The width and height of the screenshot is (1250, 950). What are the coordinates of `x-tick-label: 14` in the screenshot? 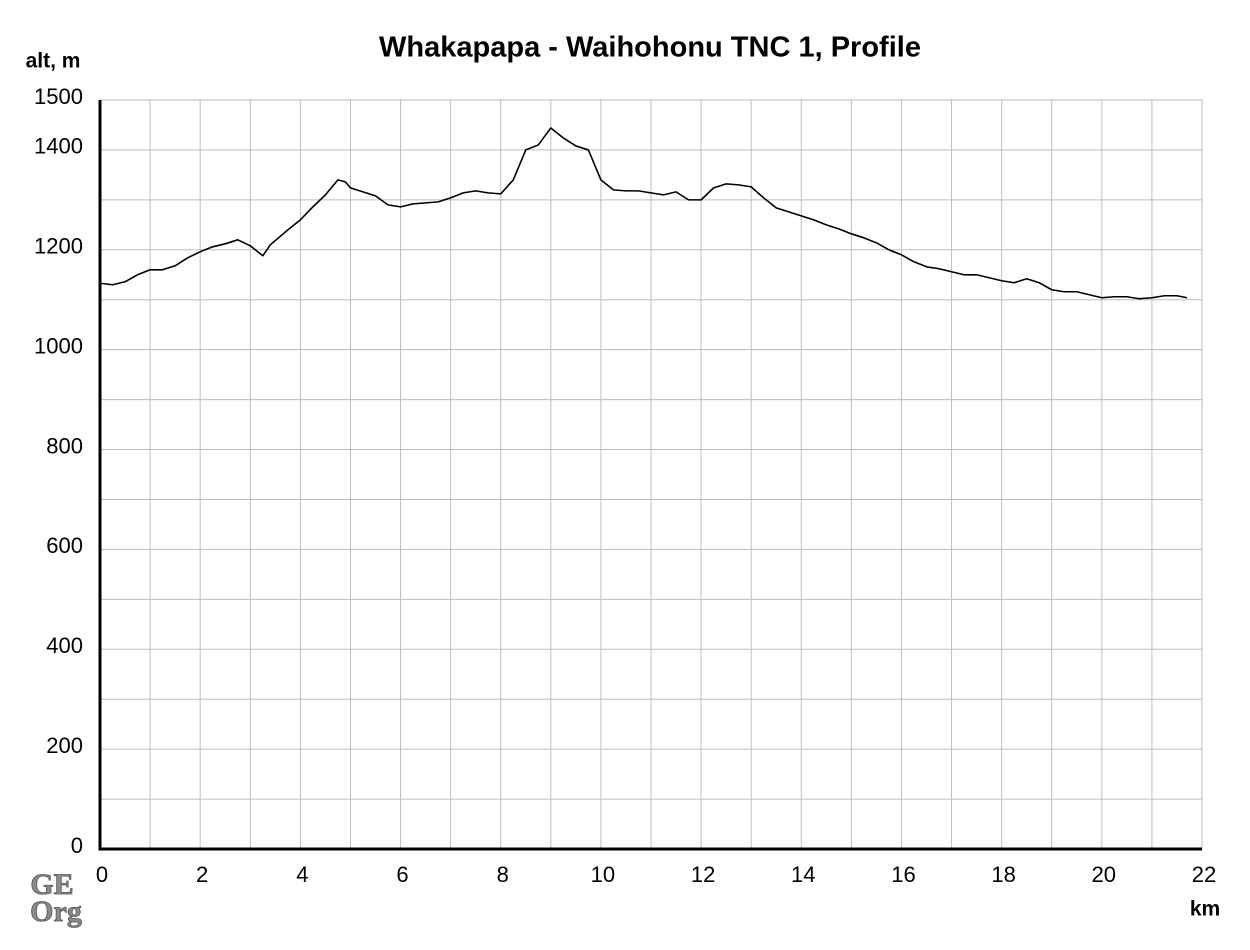 It's located at (803, 874).